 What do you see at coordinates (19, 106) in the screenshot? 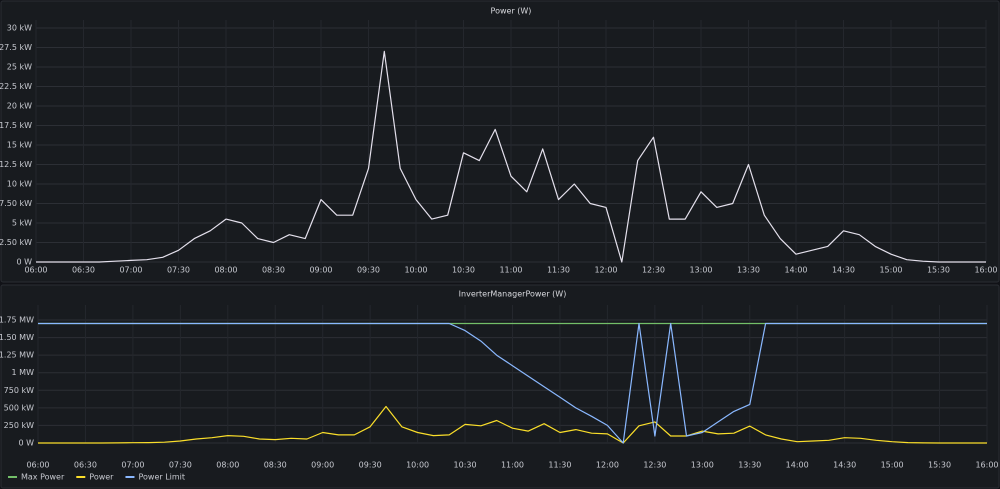
I see `y-tick-label: 20 kW` at bounding box center [19, 106].